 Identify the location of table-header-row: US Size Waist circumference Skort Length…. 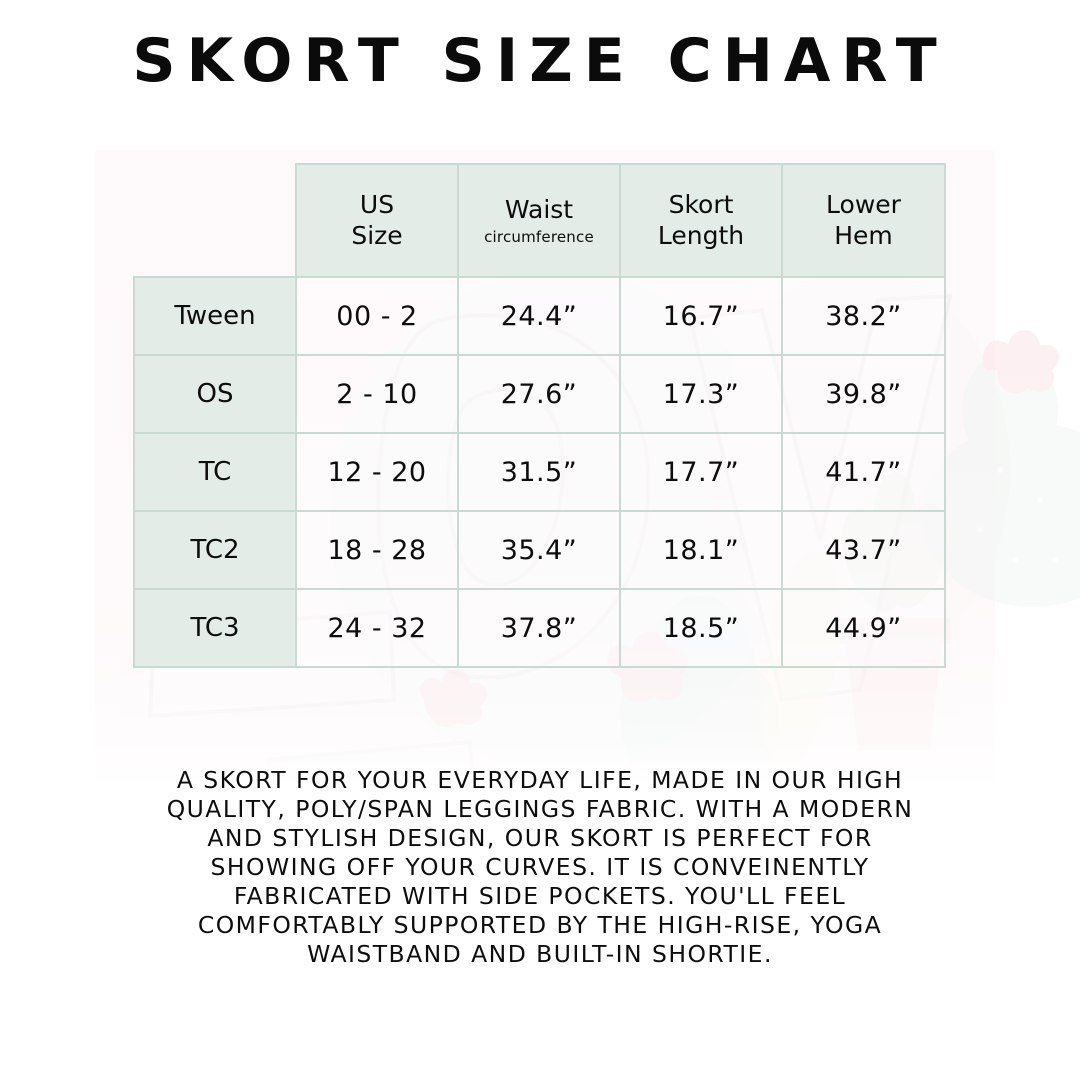
(540, 220).